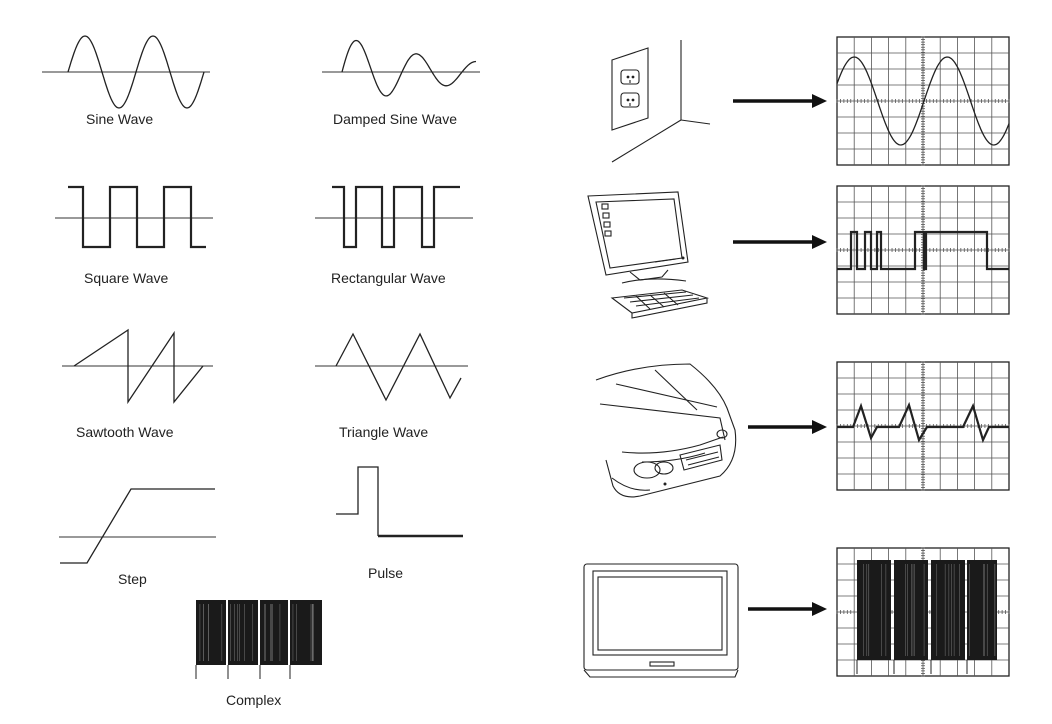 Image resolution: width=1052 pixels, height=724 pixels. Describe the element at coordinates (119, 119) in the screenshot. I see `sine-wave-label: Sine Wave` at that location.